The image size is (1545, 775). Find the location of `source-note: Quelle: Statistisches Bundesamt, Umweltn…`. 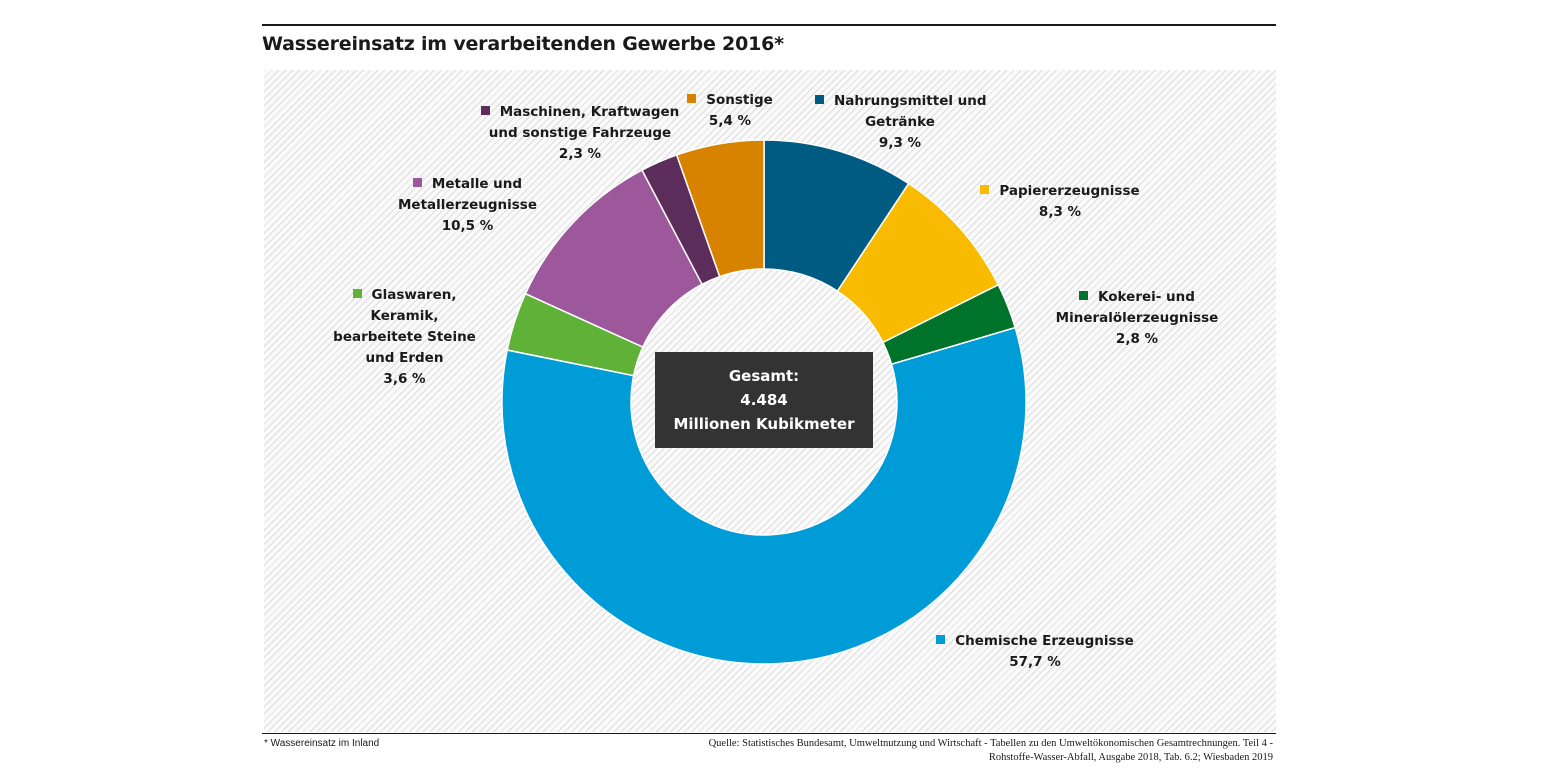

source-note: Quelle: Statistisches Bundesamt, Umweltn… is located at coordinates (991, 751).